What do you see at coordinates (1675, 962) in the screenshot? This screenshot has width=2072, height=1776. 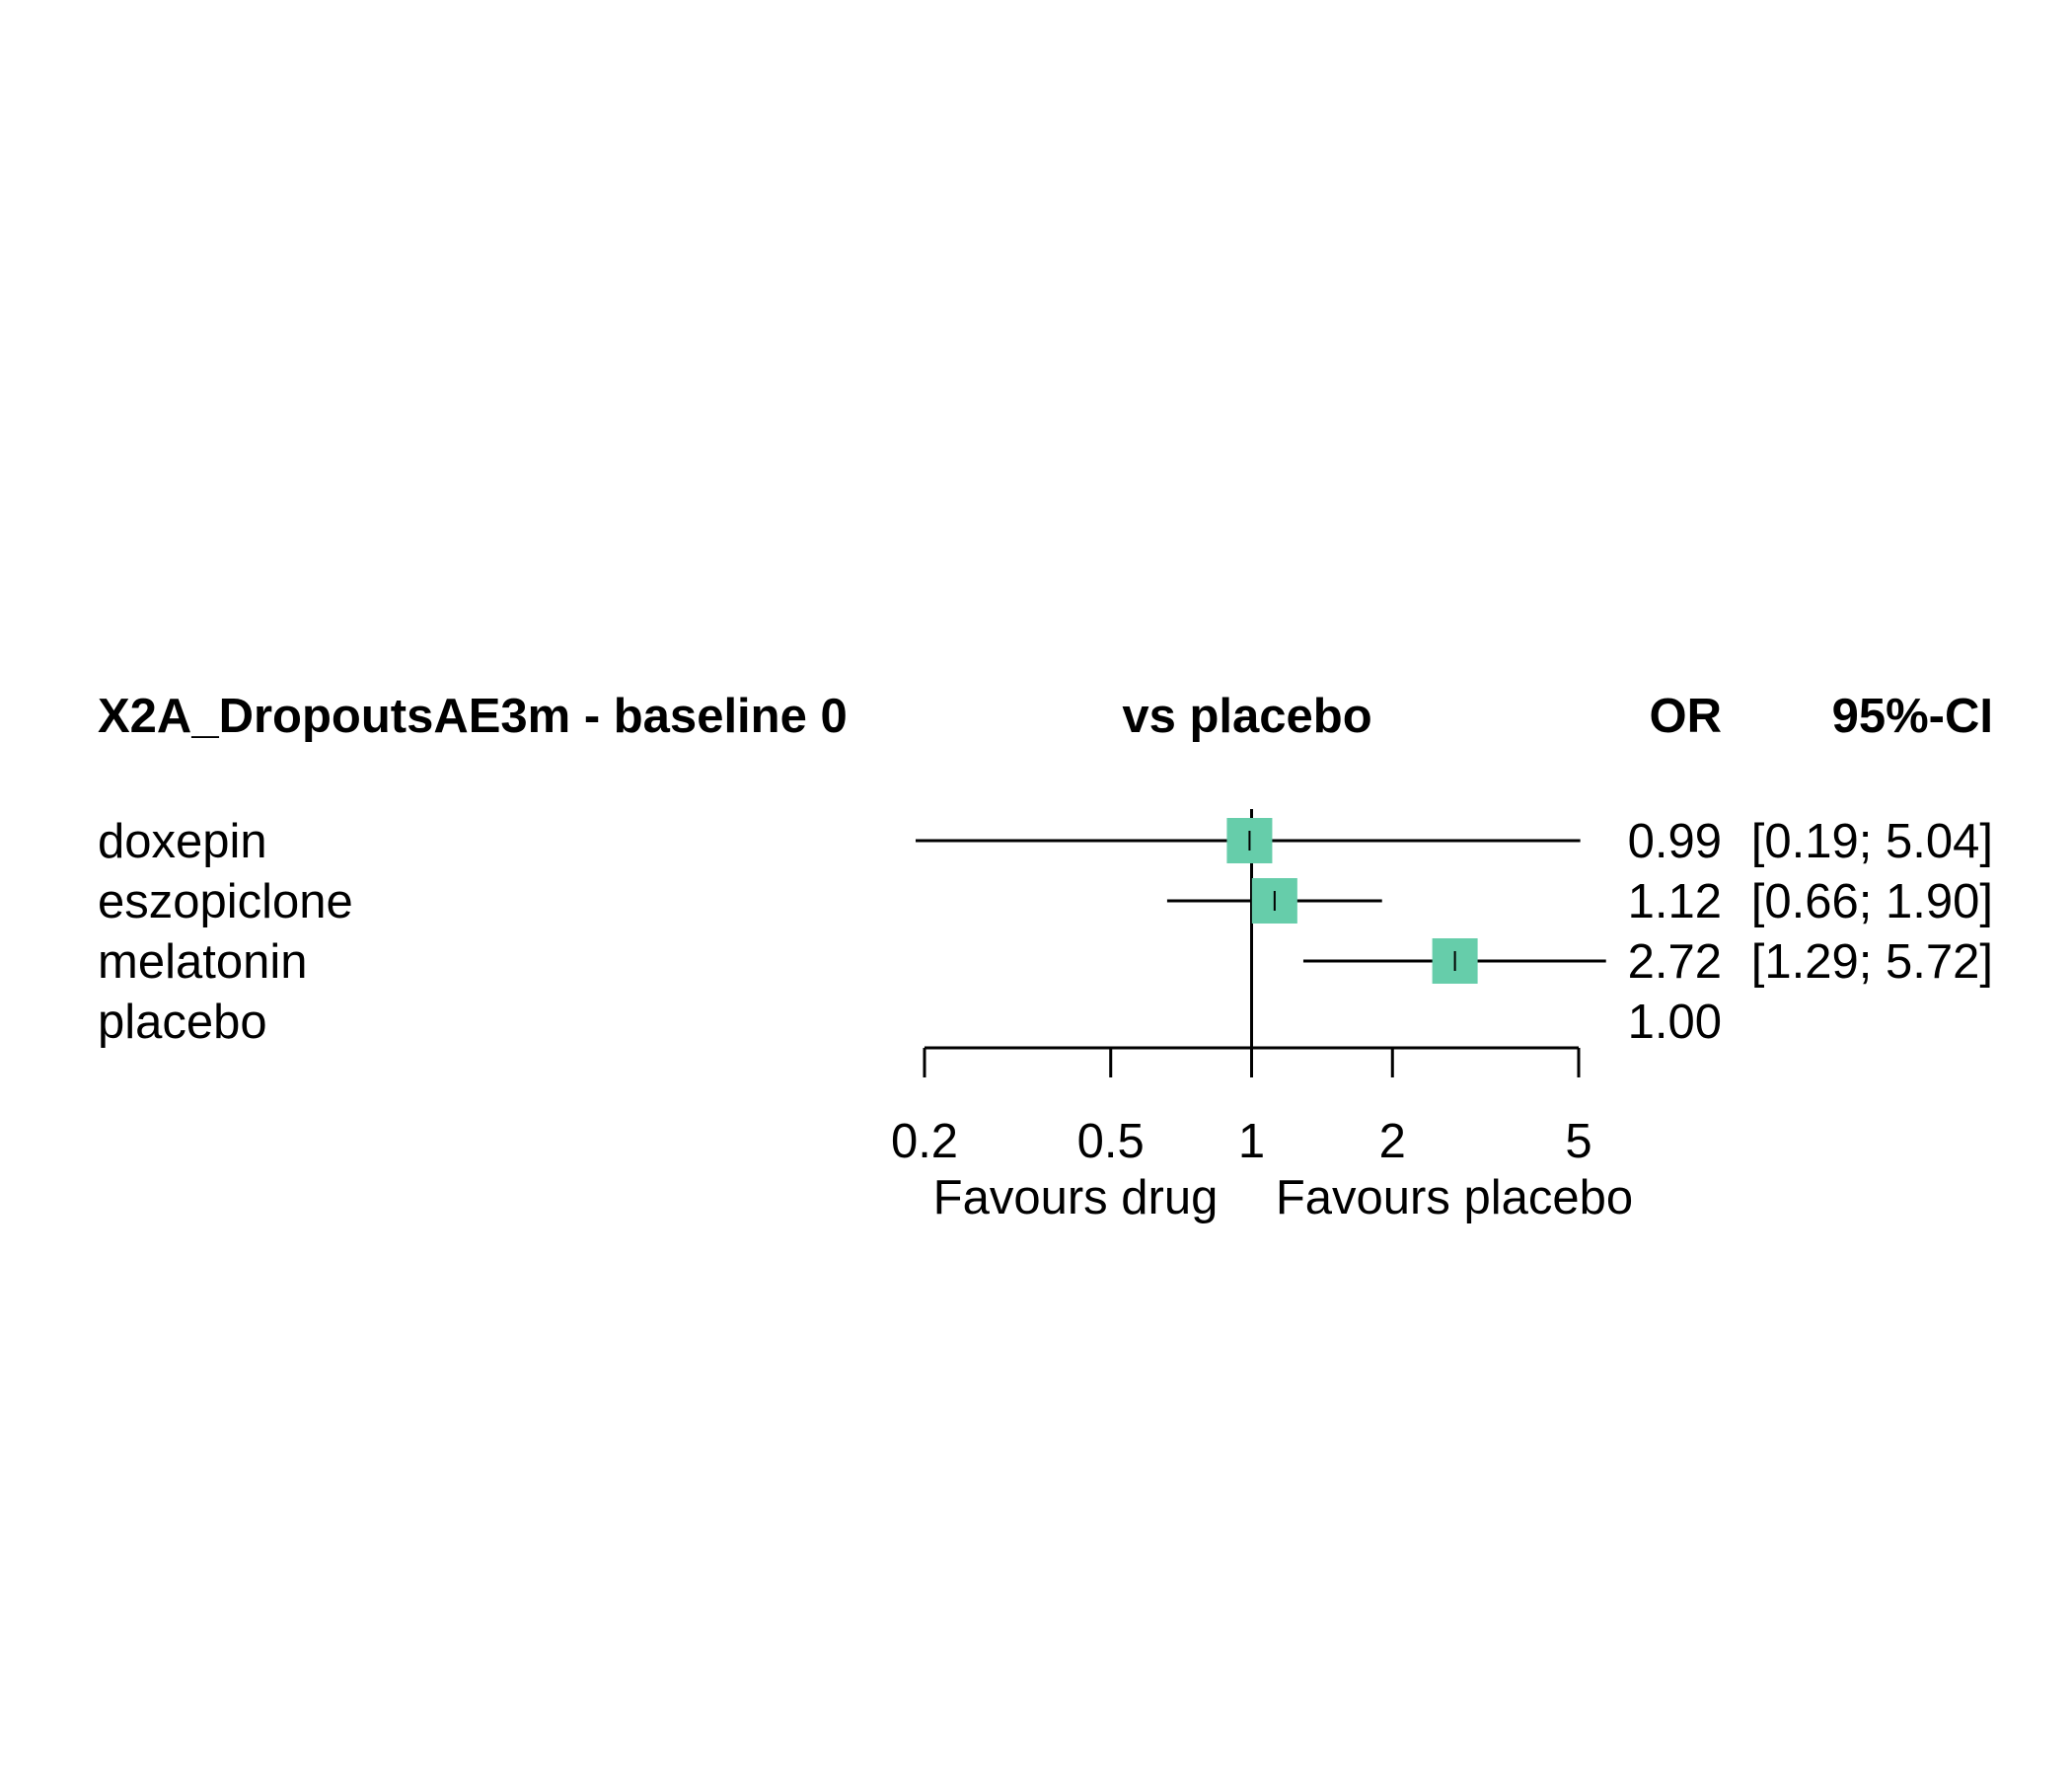 I see `or-value: 2.72` at bounding box center [1675, 962].